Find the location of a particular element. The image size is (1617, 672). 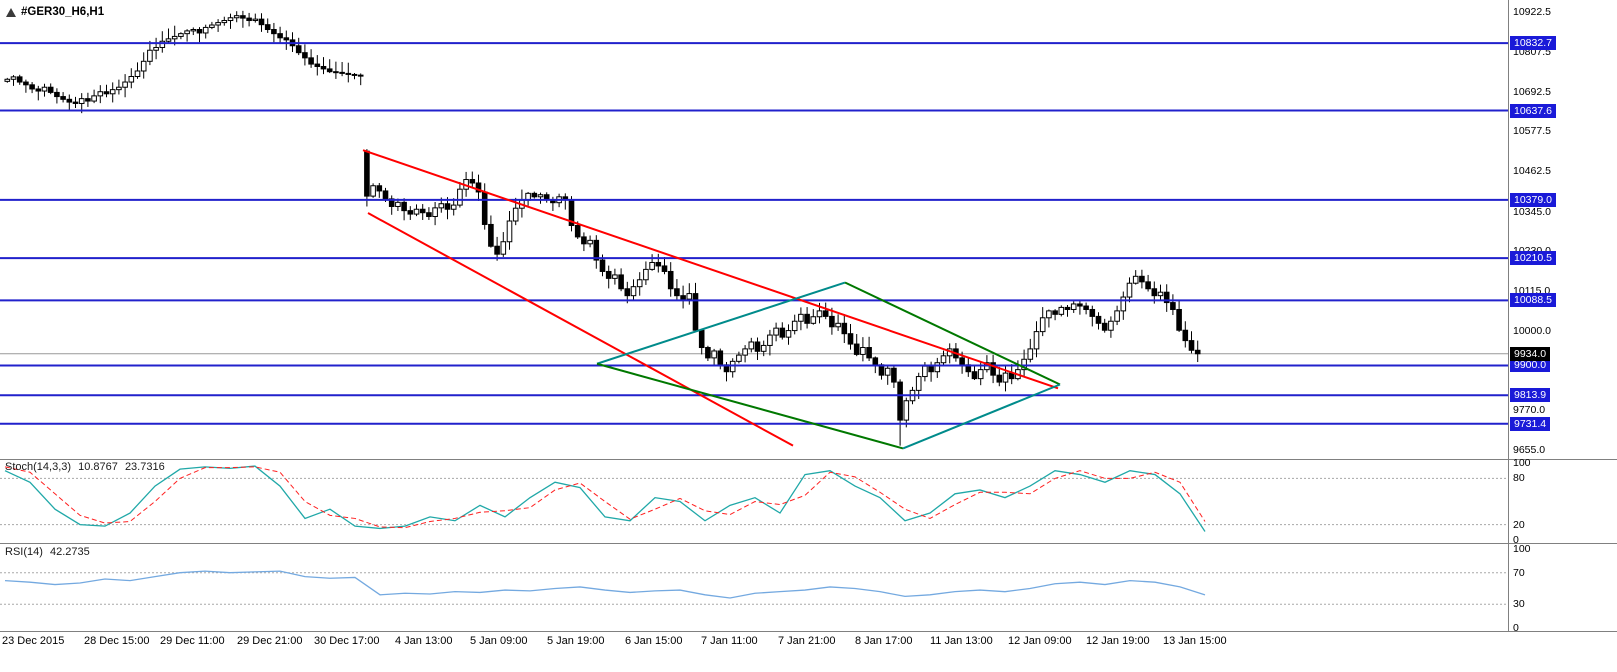

sr-price-label: 10088.5 is located at coordinates (1533, 300).